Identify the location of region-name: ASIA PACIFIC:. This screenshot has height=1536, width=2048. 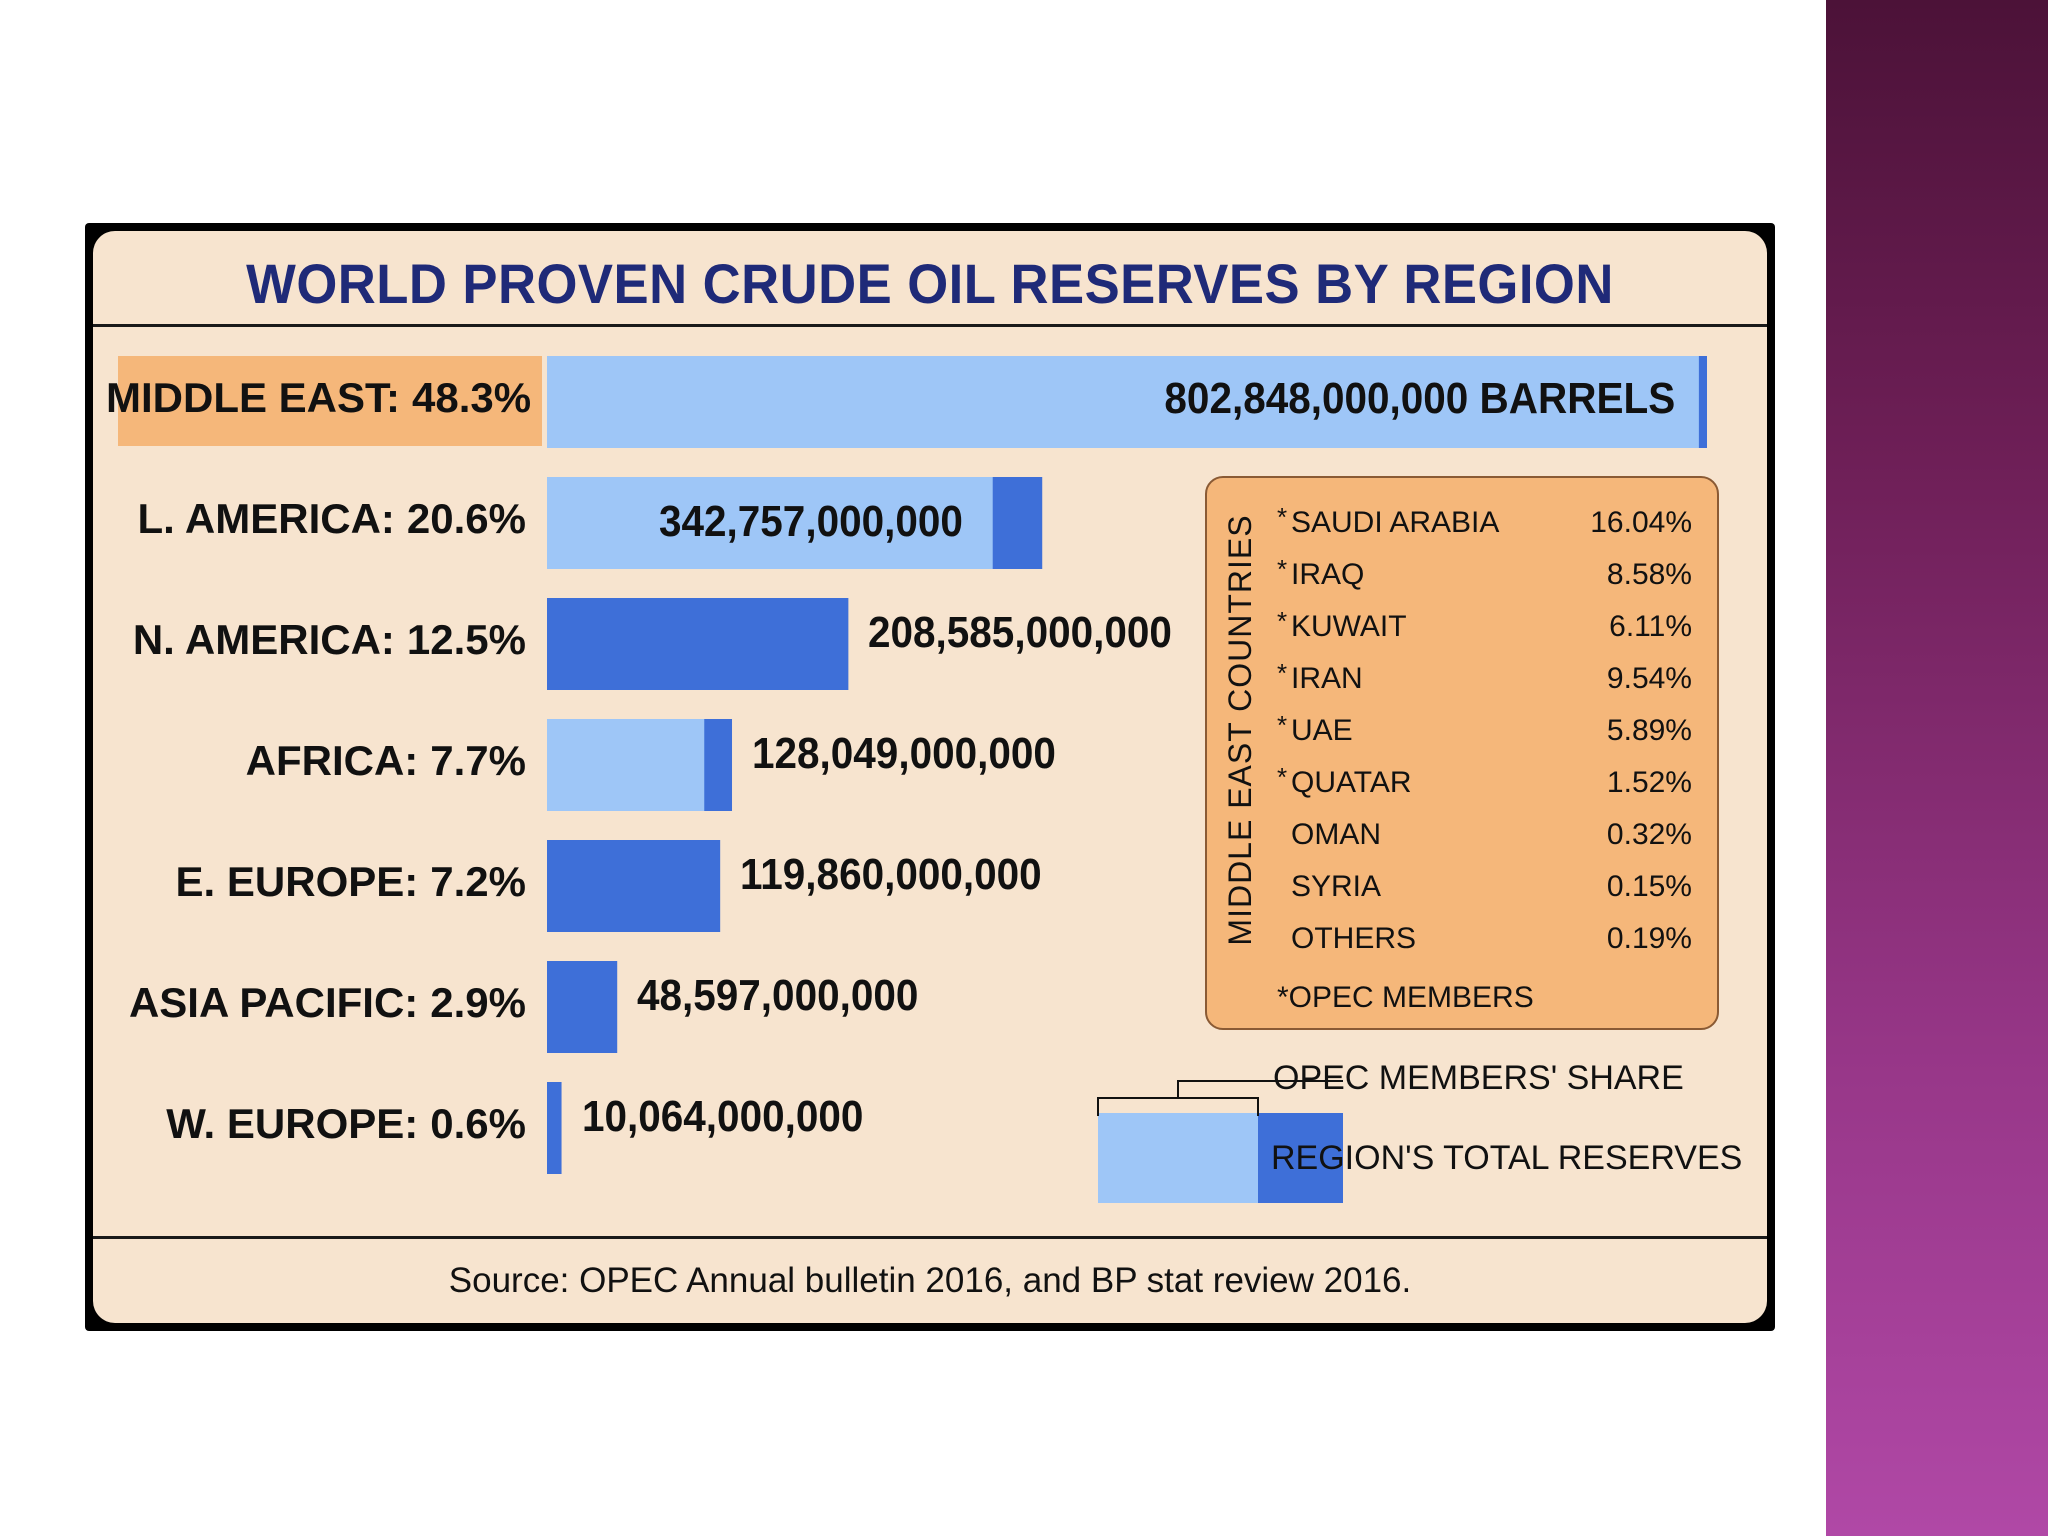
(273, 1002).